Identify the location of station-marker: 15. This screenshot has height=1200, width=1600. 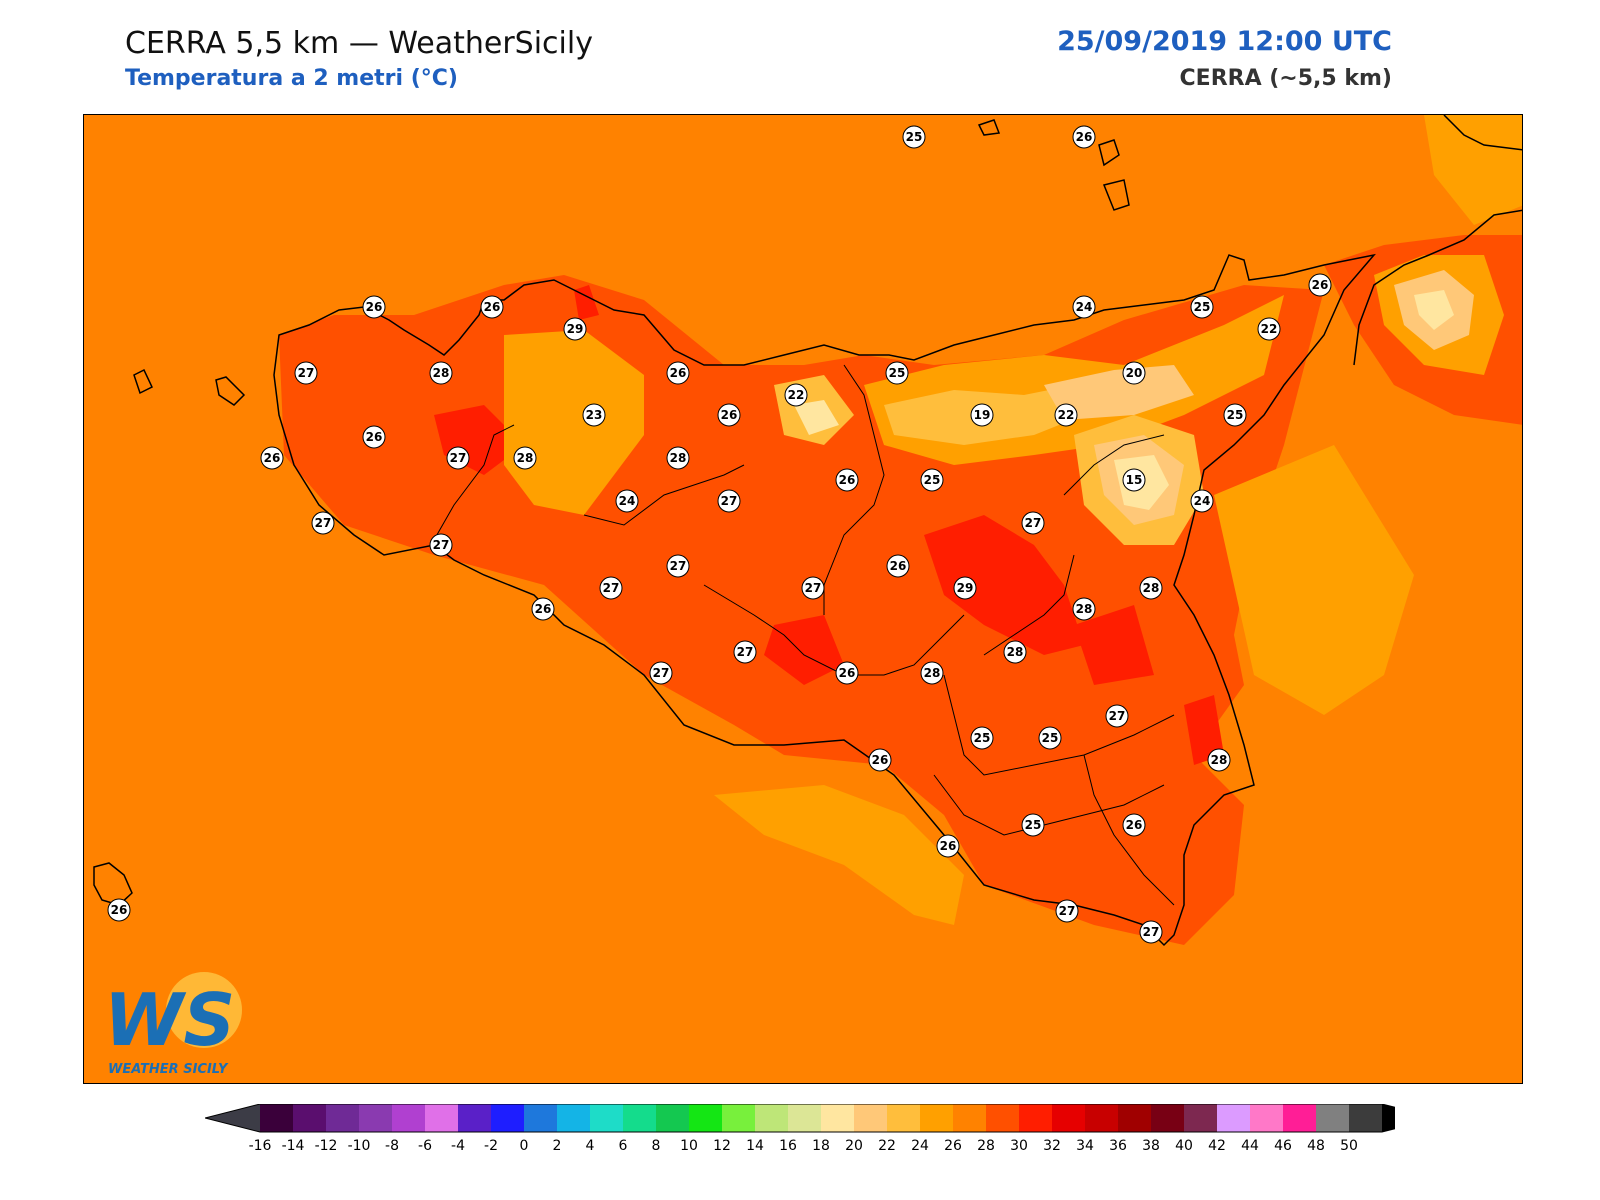
(1134, 480).